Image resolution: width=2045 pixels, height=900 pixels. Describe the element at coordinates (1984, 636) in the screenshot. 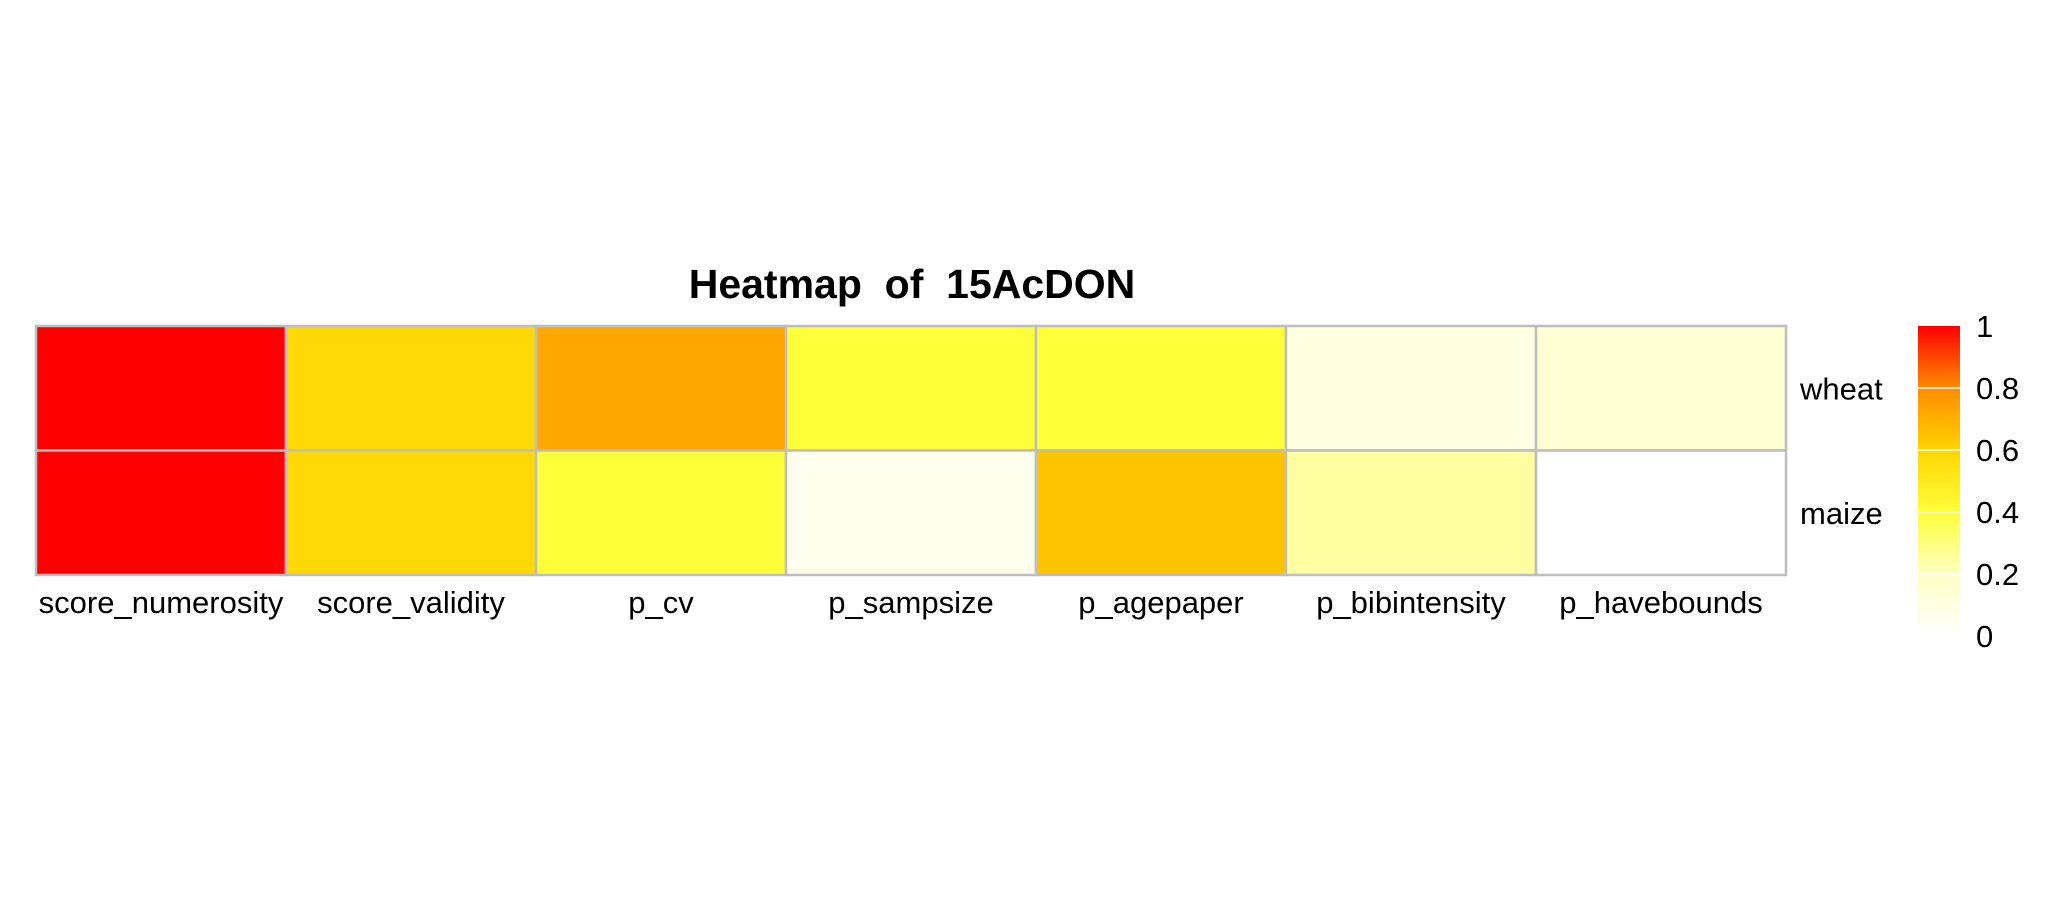

I see `legend-tick-label: 0` at that location.